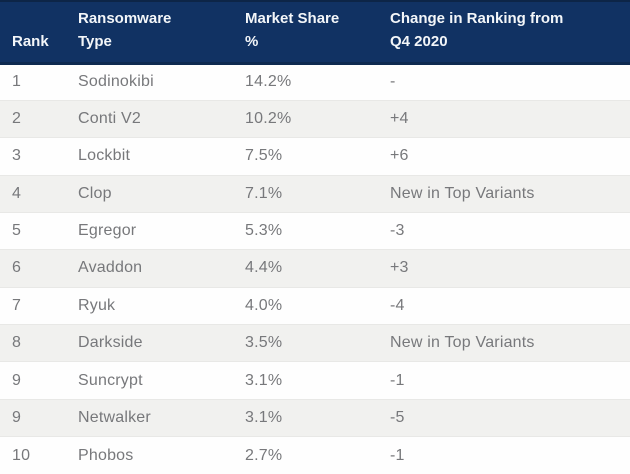  What do you see at coordinates (264, 305) in the screenshot?
I see `share-cell: 4.0%` at bounding box center [264, 305].